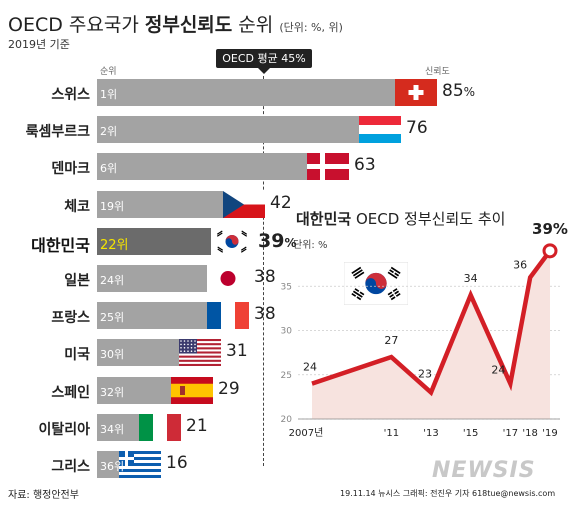 The height and width of the screenshot is (506, 580). Describe the element at coordinates (60, 245) in the screenshot. I see `country-label: 대한민국` at that location.